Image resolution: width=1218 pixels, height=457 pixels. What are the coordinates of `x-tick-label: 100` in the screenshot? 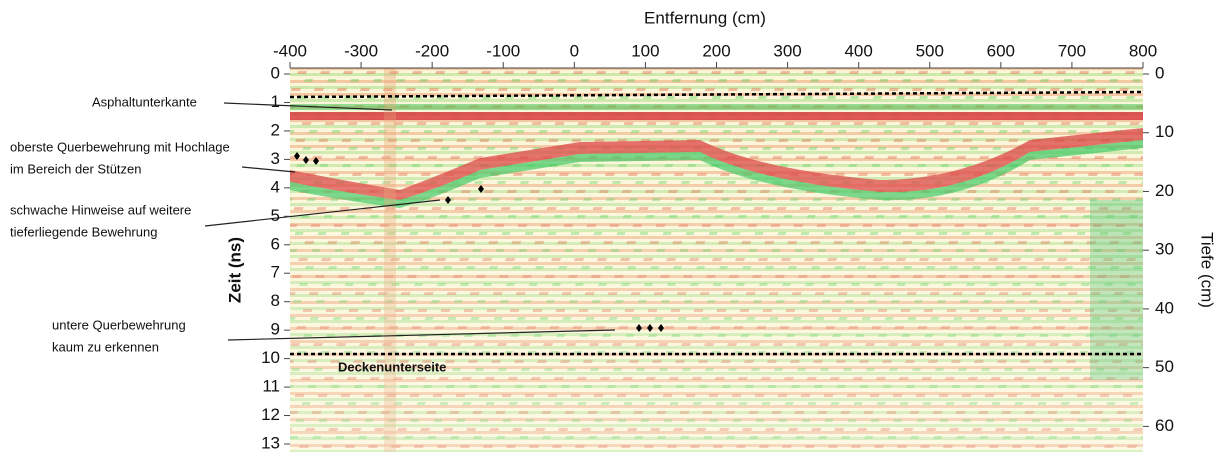 It's located at (645, 50).